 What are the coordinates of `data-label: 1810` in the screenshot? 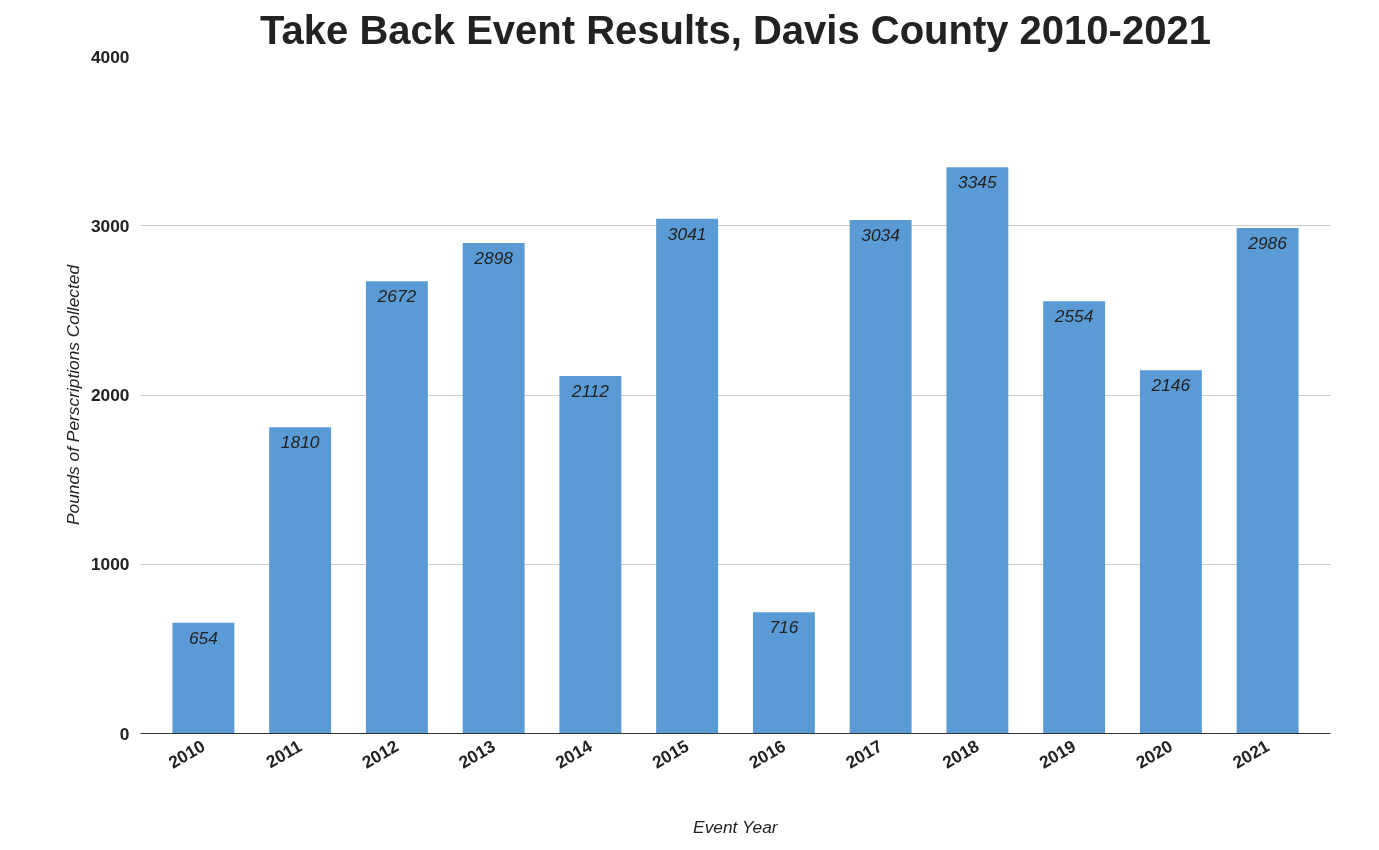 It's located at (300, 442).